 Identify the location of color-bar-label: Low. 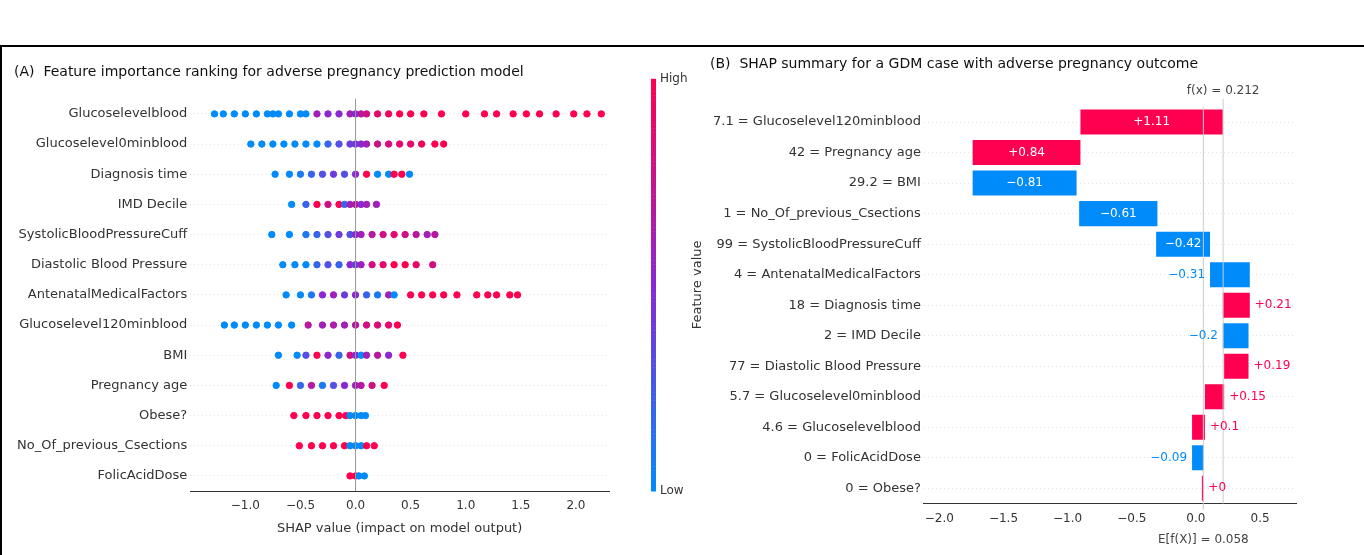
(672, 490).